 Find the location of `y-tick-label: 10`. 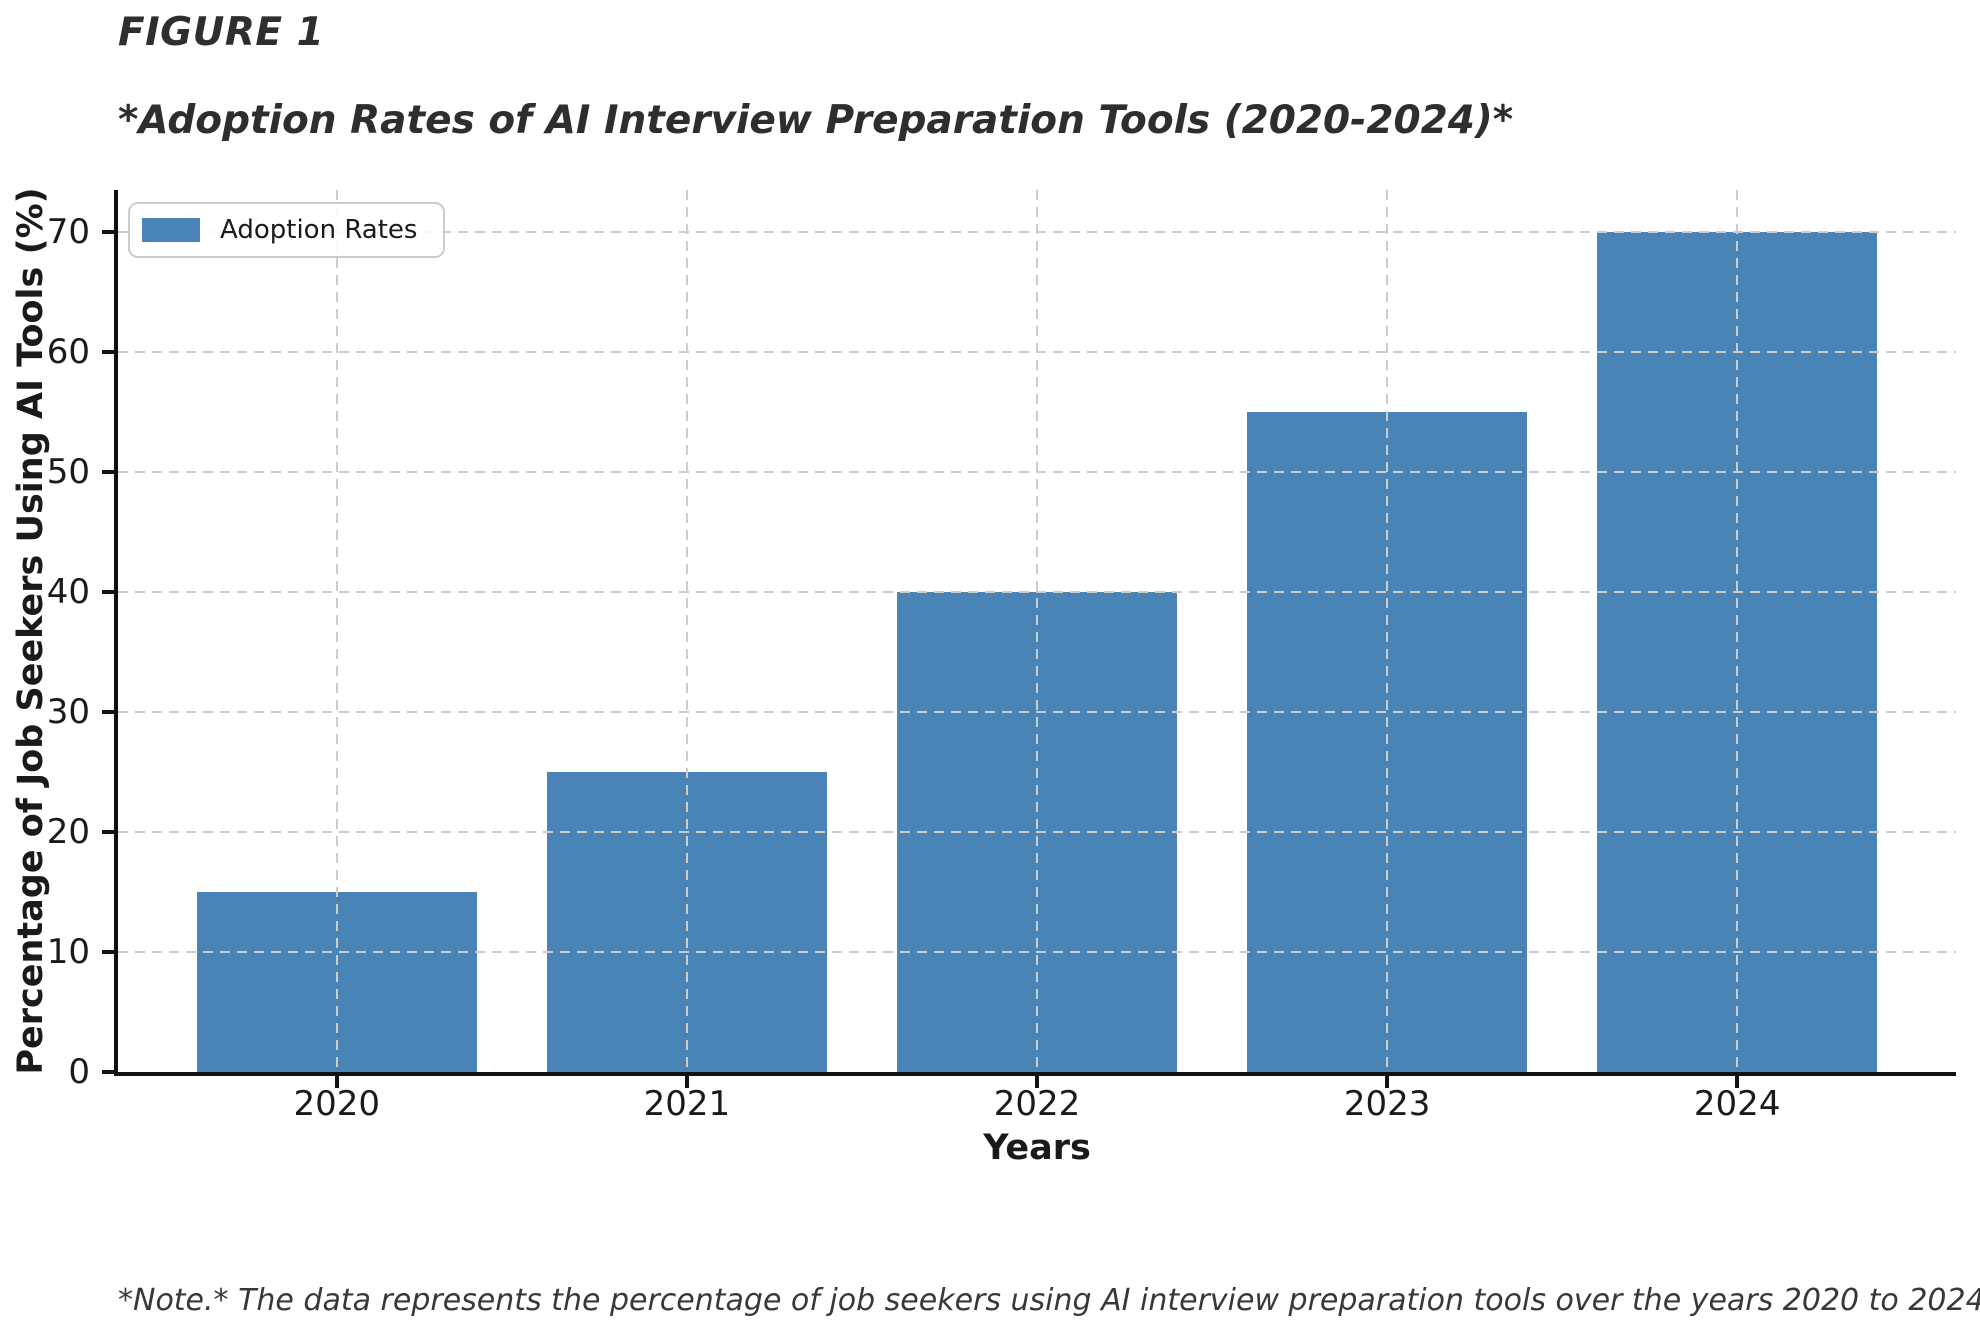

y-tick-label: 10 is located at coordinates (68, 952).